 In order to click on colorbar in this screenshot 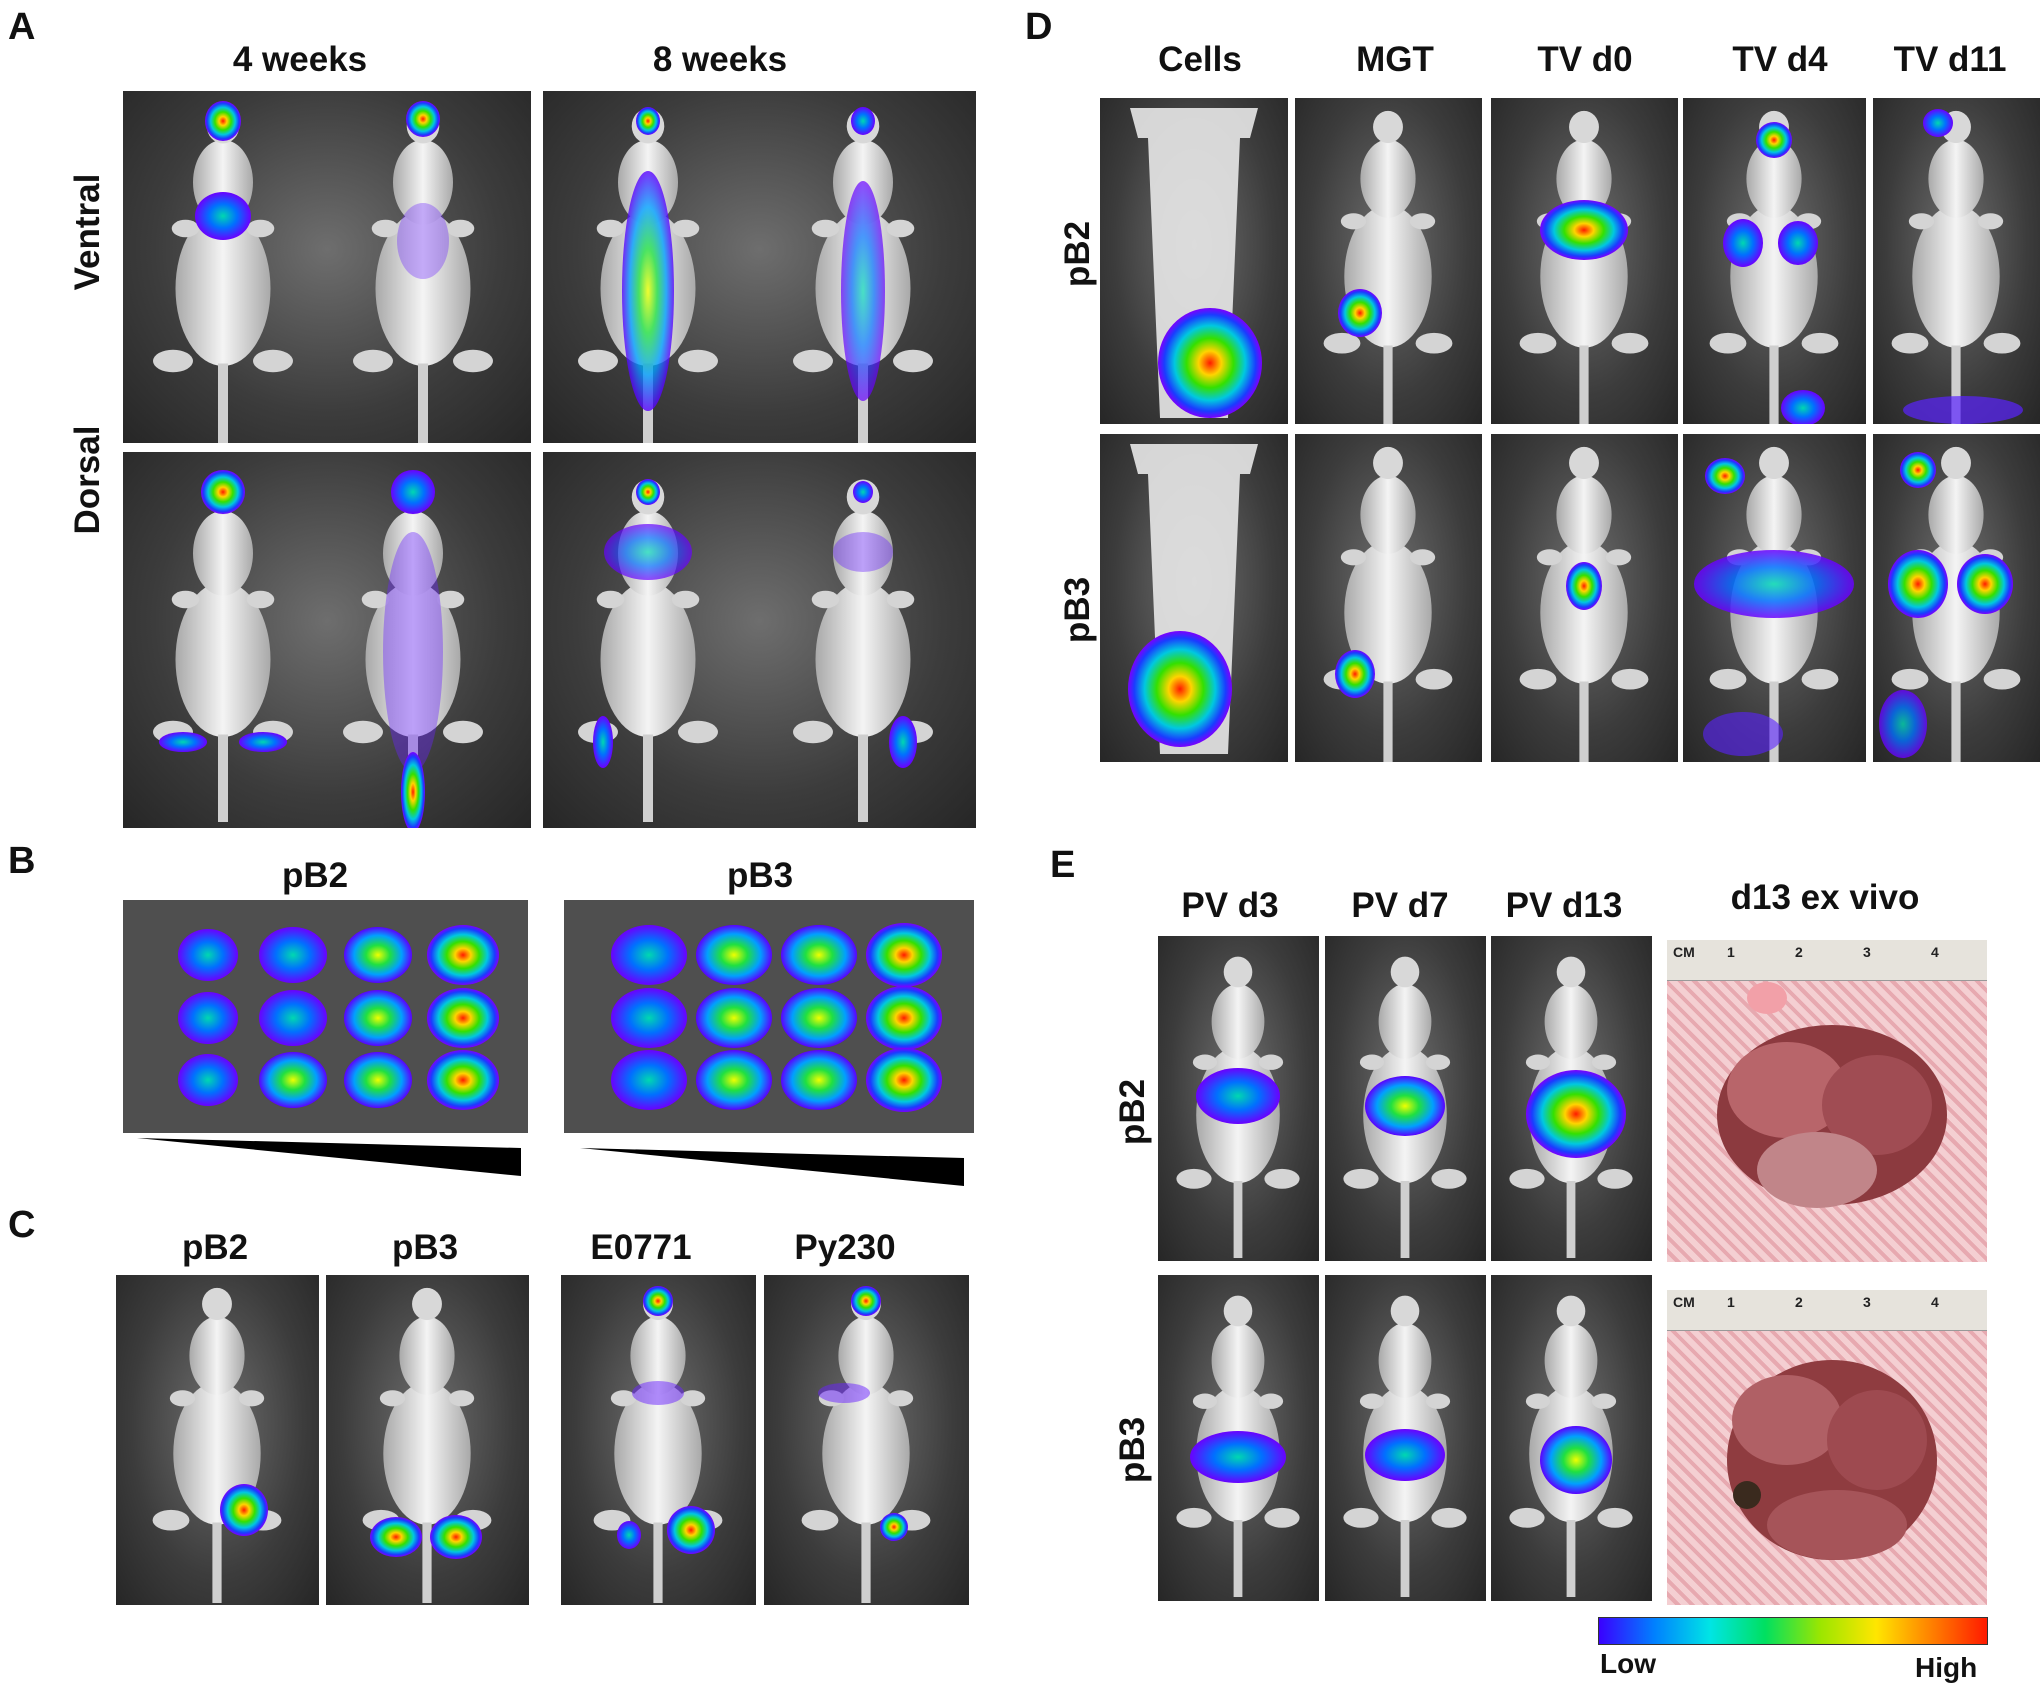, I will do `click(1793, 1631)`.